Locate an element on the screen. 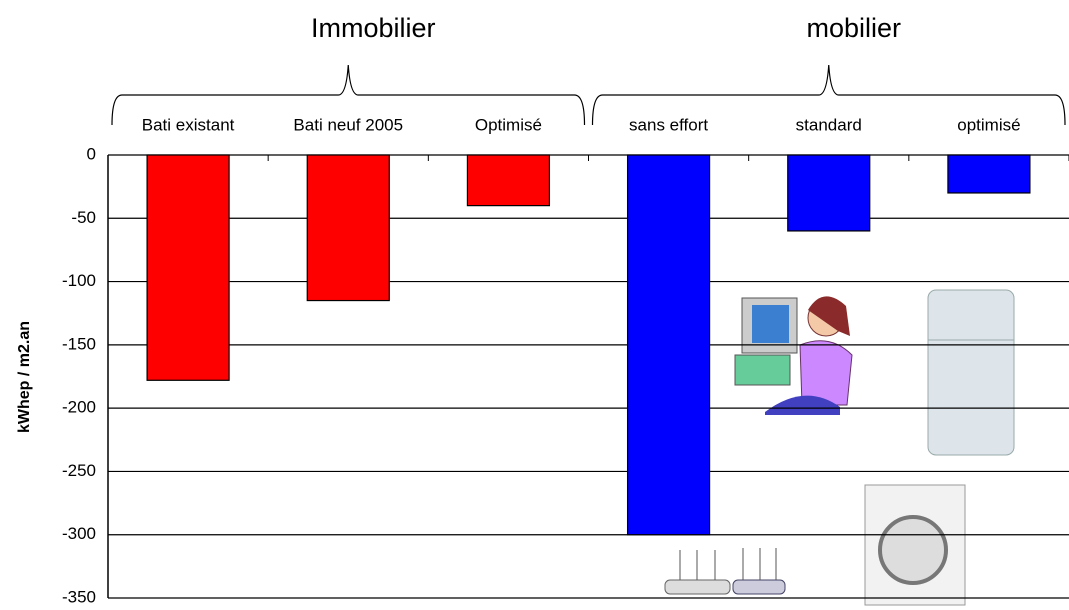 Image resolution: width=1069 pixels, height=610 pixels. x-tick-label: Bati existant is located at coordinates (188, 124).